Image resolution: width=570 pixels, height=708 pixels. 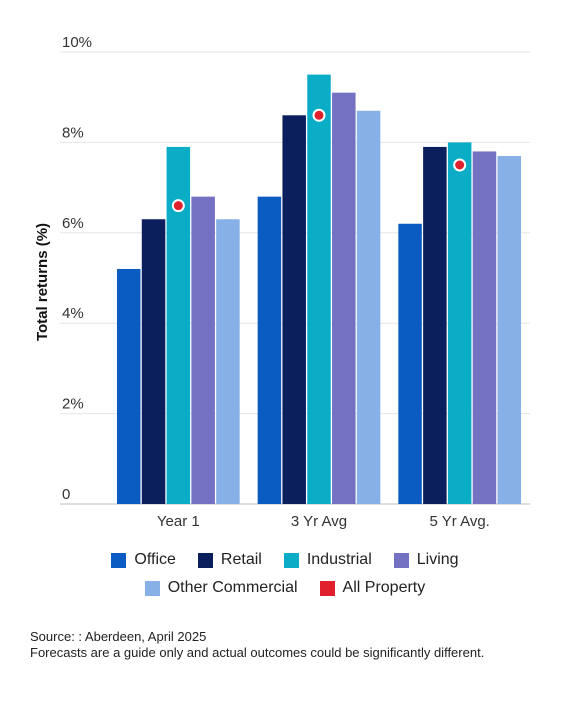 I want to click on legend-swatch-office, so click(x=119, y=560).